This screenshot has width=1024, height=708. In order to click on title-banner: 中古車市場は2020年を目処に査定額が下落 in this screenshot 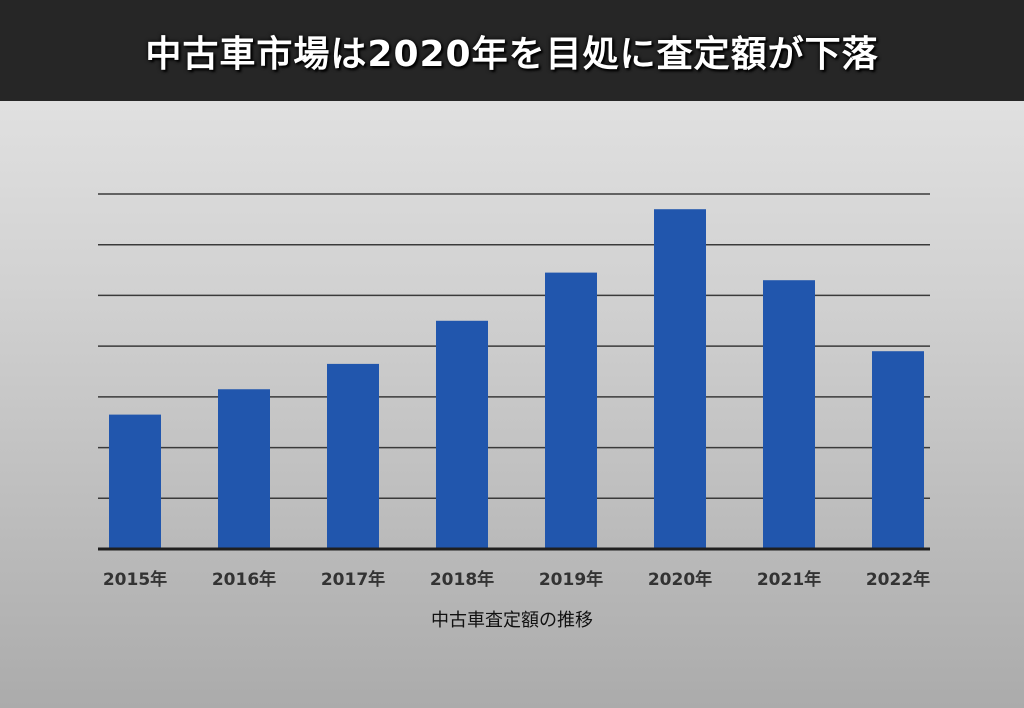, I will do `click(512, 50)`.